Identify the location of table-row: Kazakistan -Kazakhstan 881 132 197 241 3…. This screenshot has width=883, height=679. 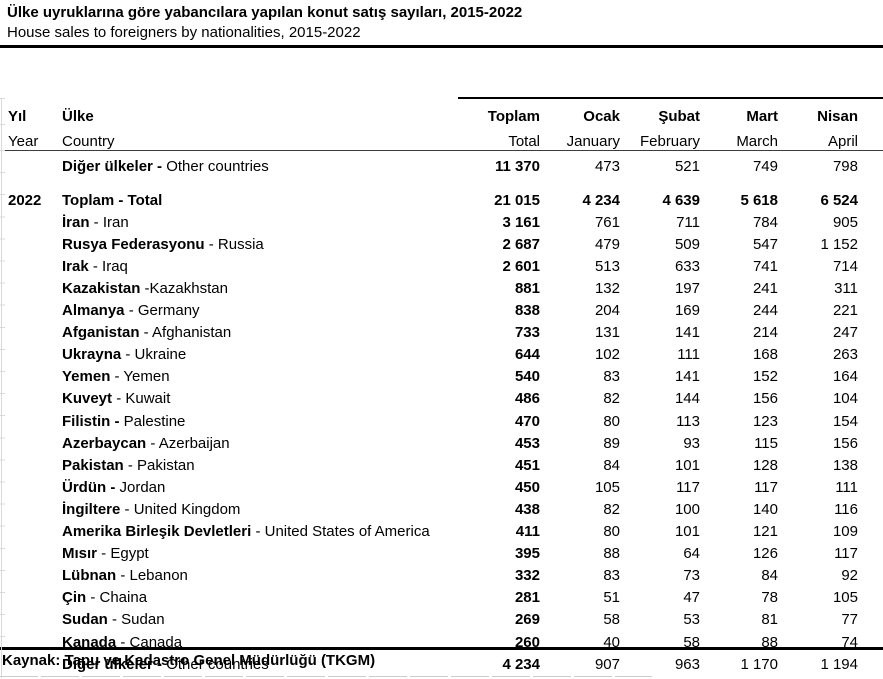
(441, 288).